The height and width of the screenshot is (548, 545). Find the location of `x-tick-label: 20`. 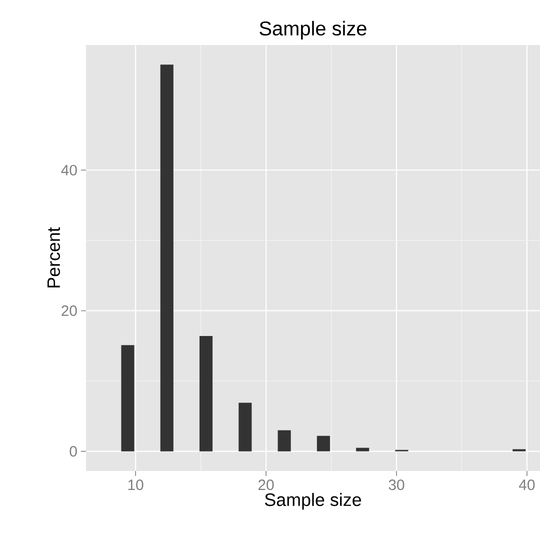

x-tick-label: 20 is located at coordinates (266, 485).